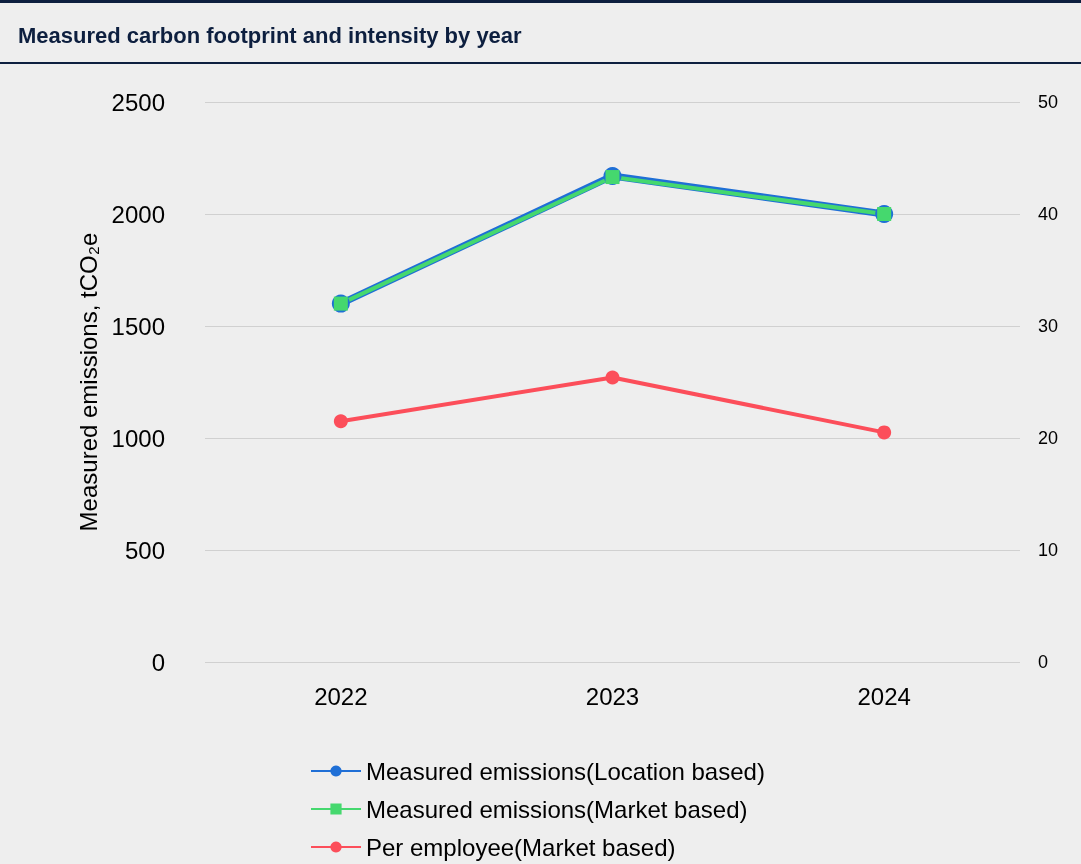 Image resolution: width=1081 pixels, height=864 pixels. Describe the element at coordinates (89, 382) in the screenshot. I see `y-axis-title: Measured emissions, tCO₂e` at that location.